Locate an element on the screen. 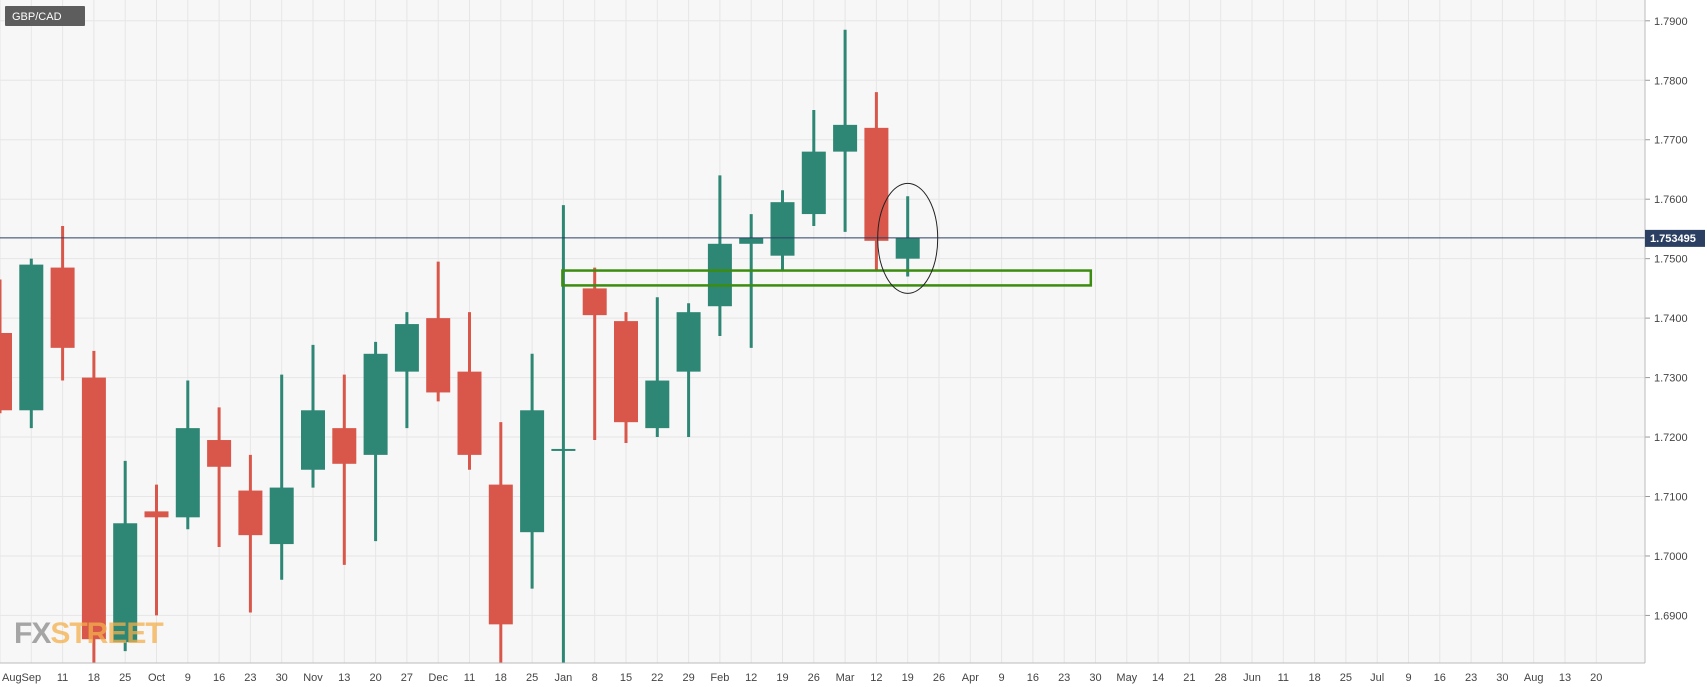 The height and width of the screenshot is (687, 1707). x-tick-label: 9 is located at coordinates (1408, 678).